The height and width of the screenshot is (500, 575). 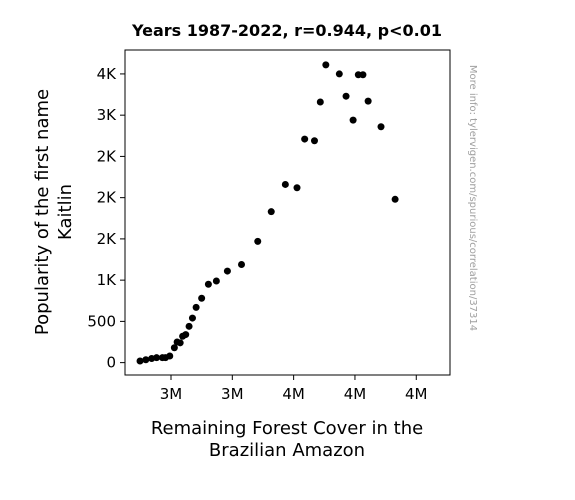 I want to click on y-tick-label: 500, so click(x=101, y=321).